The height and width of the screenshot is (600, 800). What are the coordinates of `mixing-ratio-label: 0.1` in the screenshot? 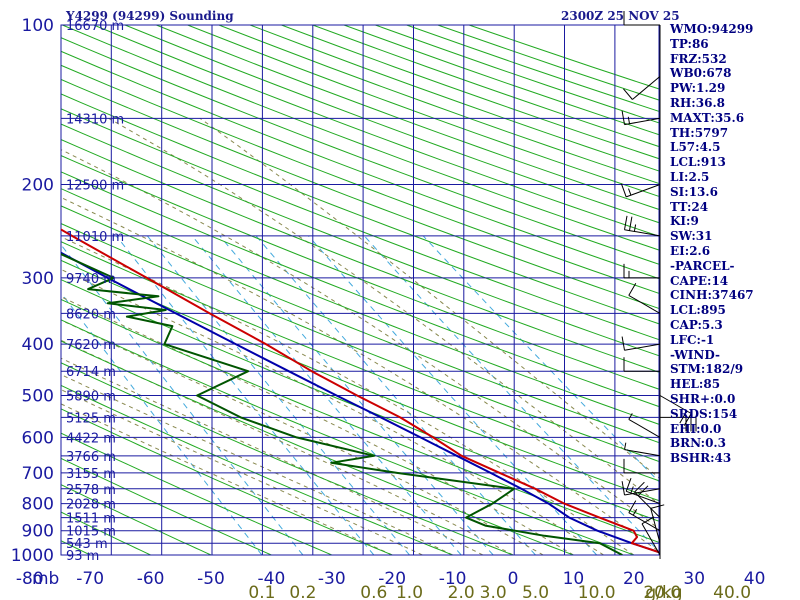 It's located at (261, 591).